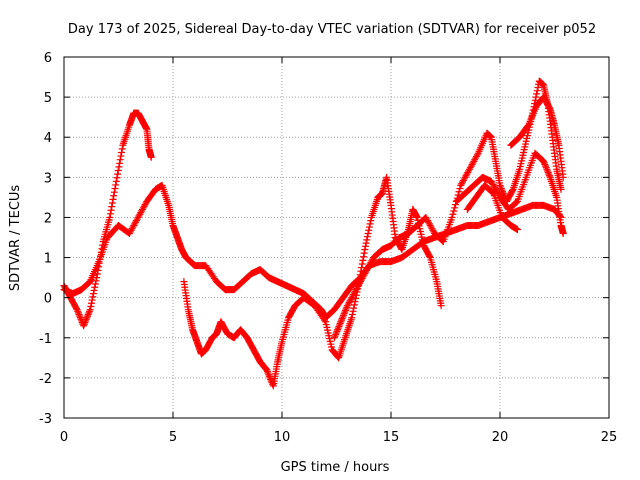 The height and width of the screenshot is (480, 640). What do you see at coordinates (45, 419) in the screenshot?
I see `y-tick-label: -3` at bounding box center [45, 419].